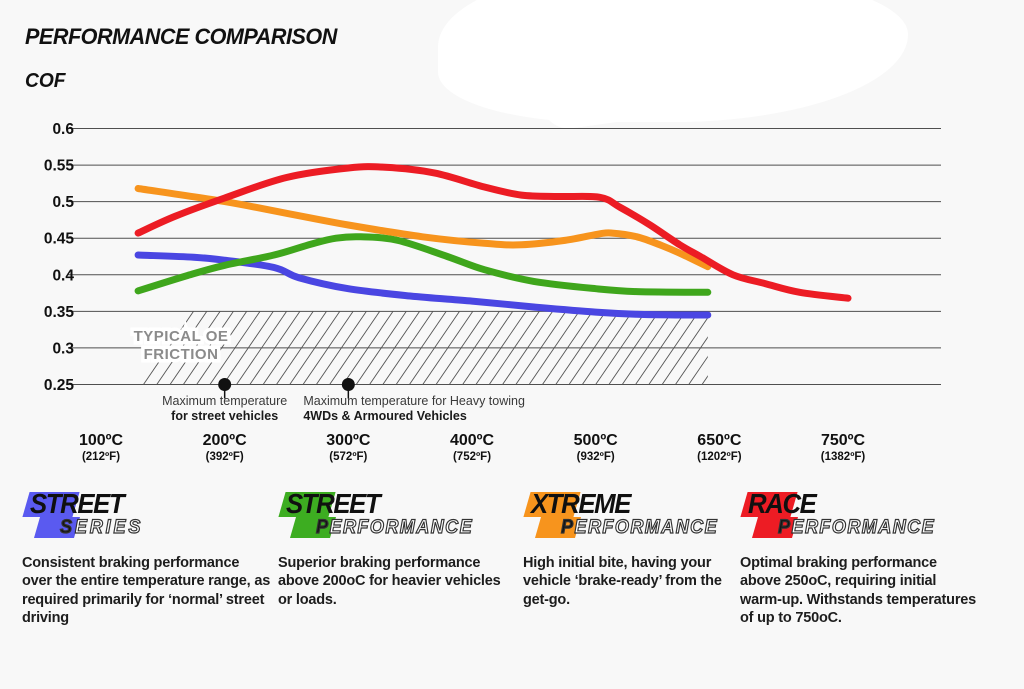  Describe the element at coordinates (472, 457) in the screenshot. I see `x-tick-label-f: (752ºF)` at that location.